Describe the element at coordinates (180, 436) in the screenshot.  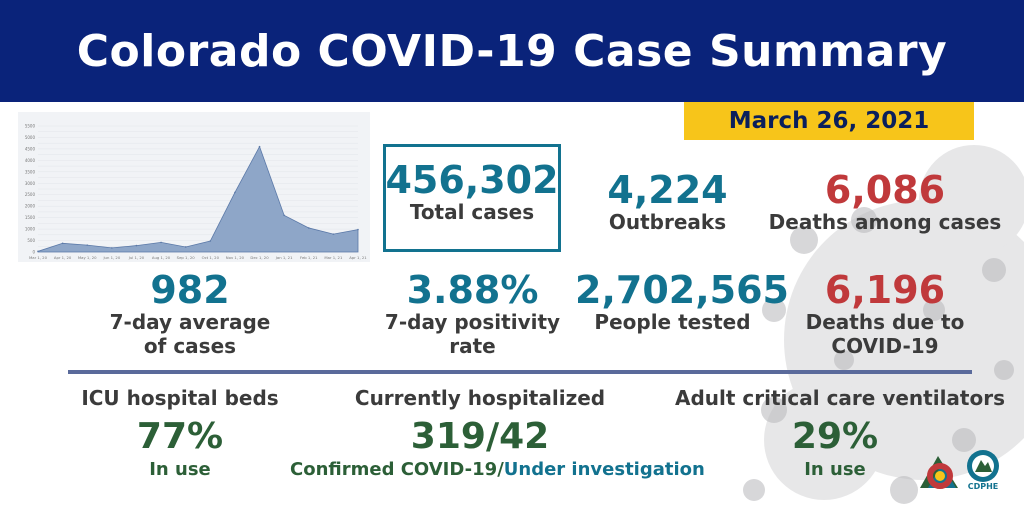
I see `icu-beds-value: 77%` at that location.